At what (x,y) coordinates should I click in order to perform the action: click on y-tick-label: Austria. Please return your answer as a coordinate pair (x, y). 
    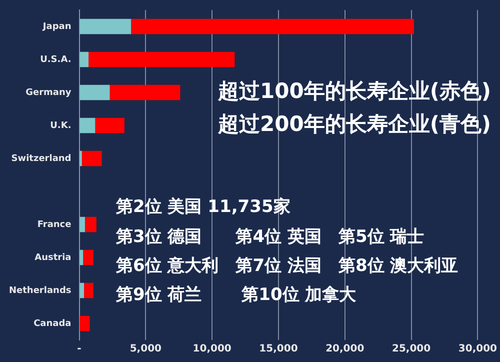
    Looking at the image, I should click on (53, 257).